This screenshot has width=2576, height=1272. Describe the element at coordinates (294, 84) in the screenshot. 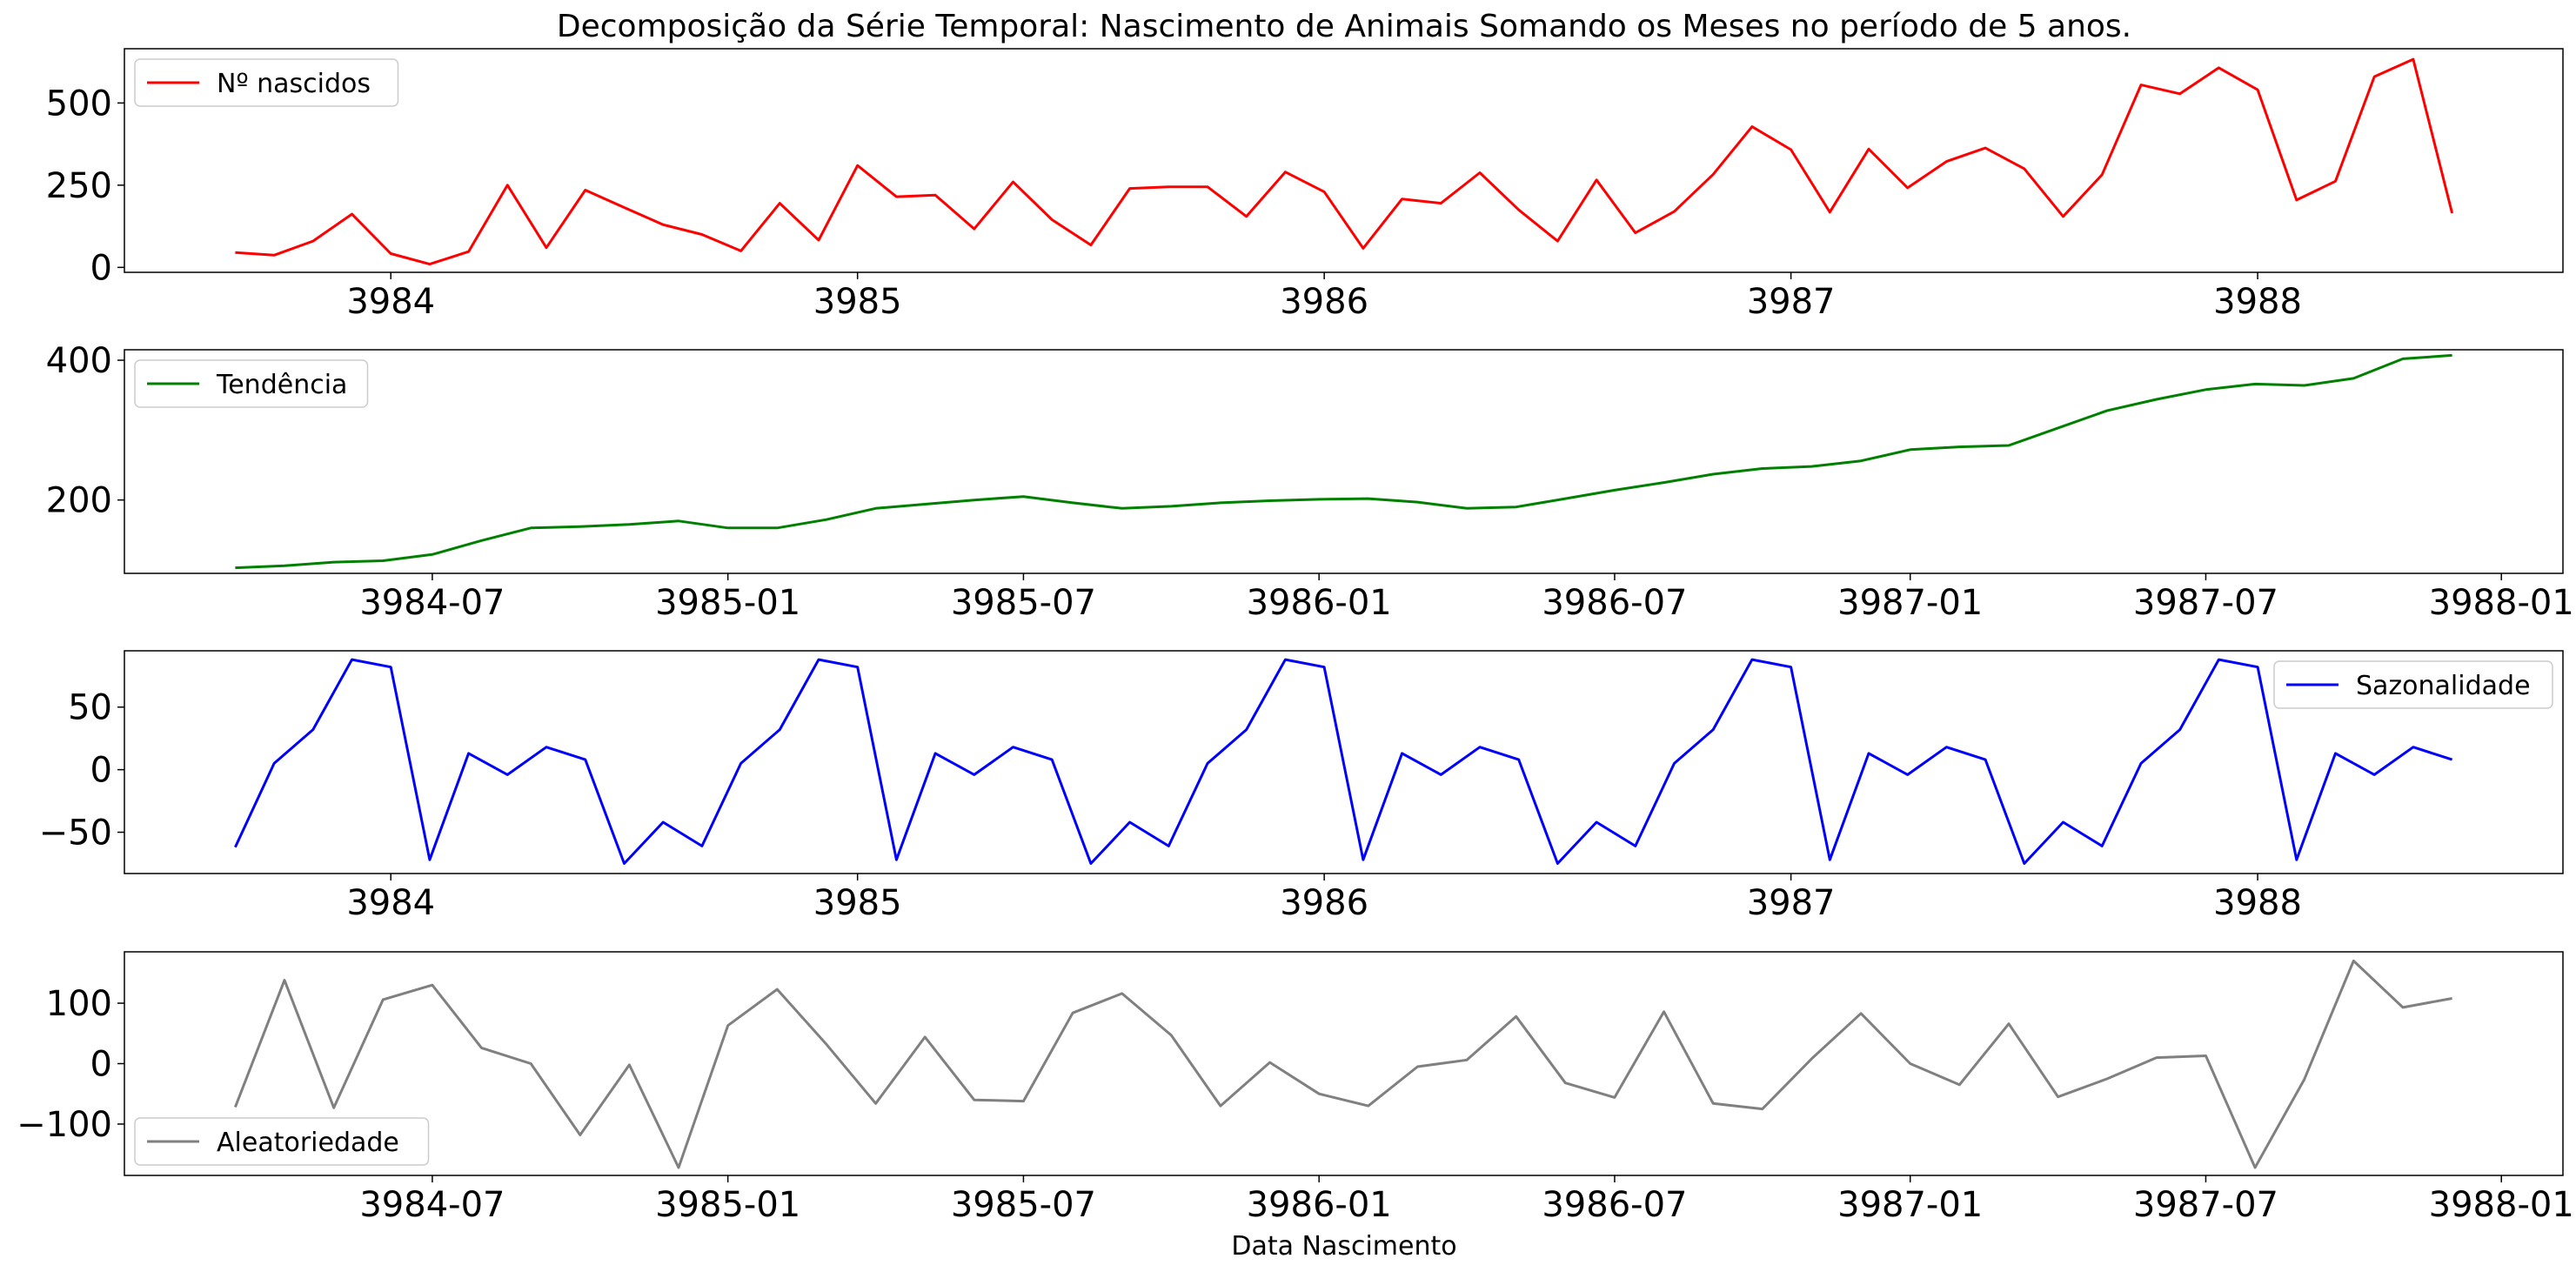

I see `legend-label: Nº nascidos` at that location.